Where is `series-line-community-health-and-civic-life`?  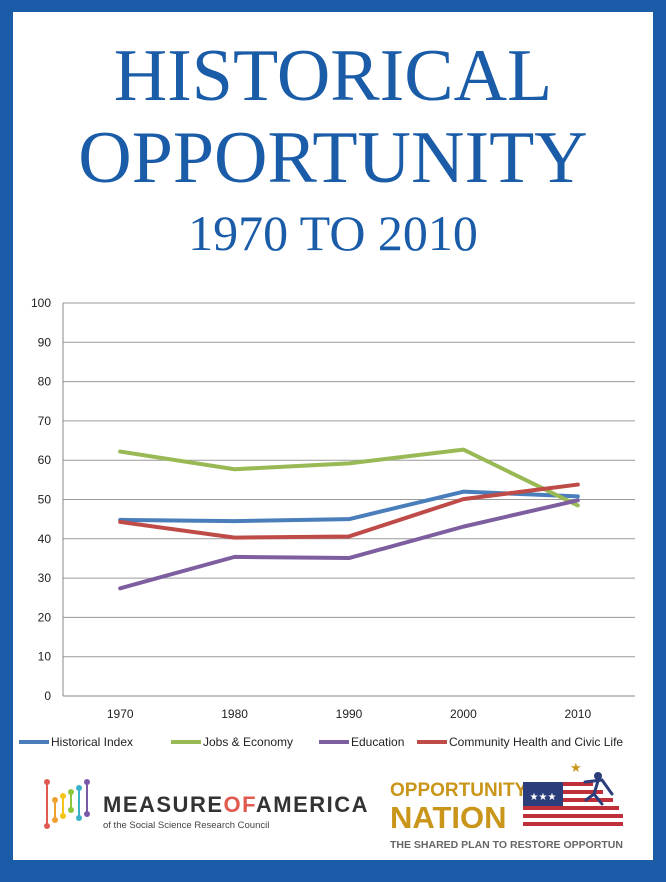 series-line-community-health-and-civic-life is located at coordinates (349, 511).